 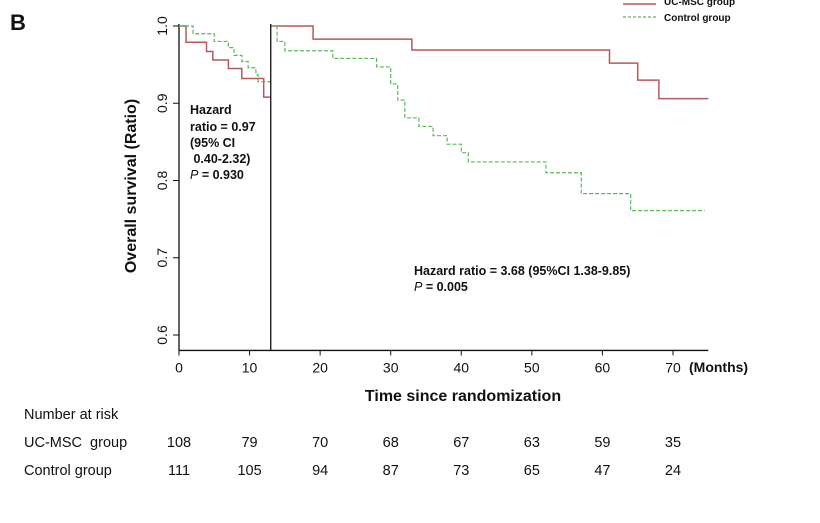 What do you see at coordinates (532, 471) in the screenshot?
I see `risk-value: 65` at bounding box center [532, 471].